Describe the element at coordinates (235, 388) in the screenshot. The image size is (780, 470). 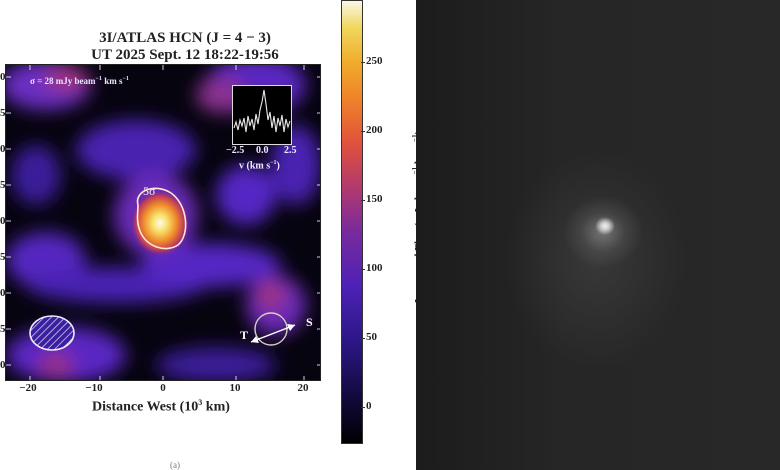
I see `x-tick: 10` at that location.